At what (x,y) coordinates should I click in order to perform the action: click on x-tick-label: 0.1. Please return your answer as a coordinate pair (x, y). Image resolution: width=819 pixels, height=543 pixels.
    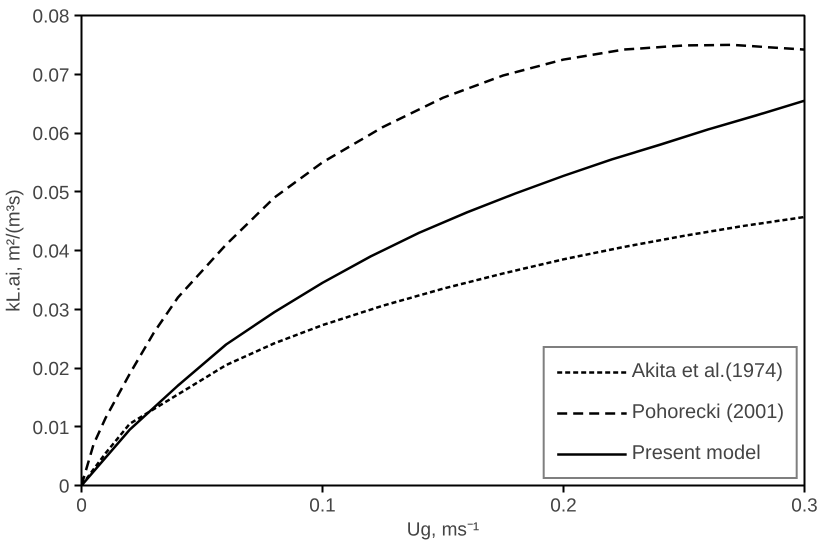
    Looking at the image, I should click on (322, 506).